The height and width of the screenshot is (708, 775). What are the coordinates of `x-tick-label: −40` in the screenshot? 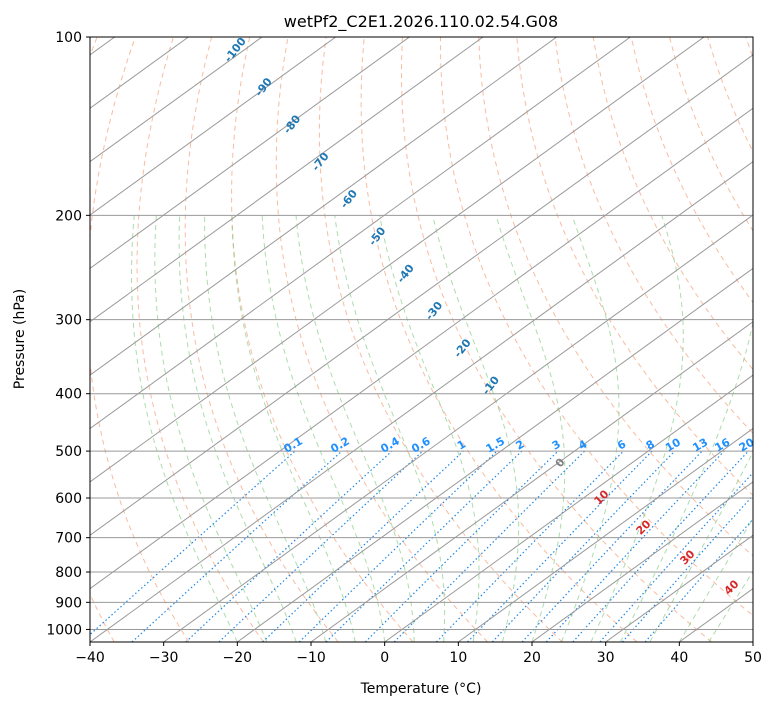 It's located at (90, 658).